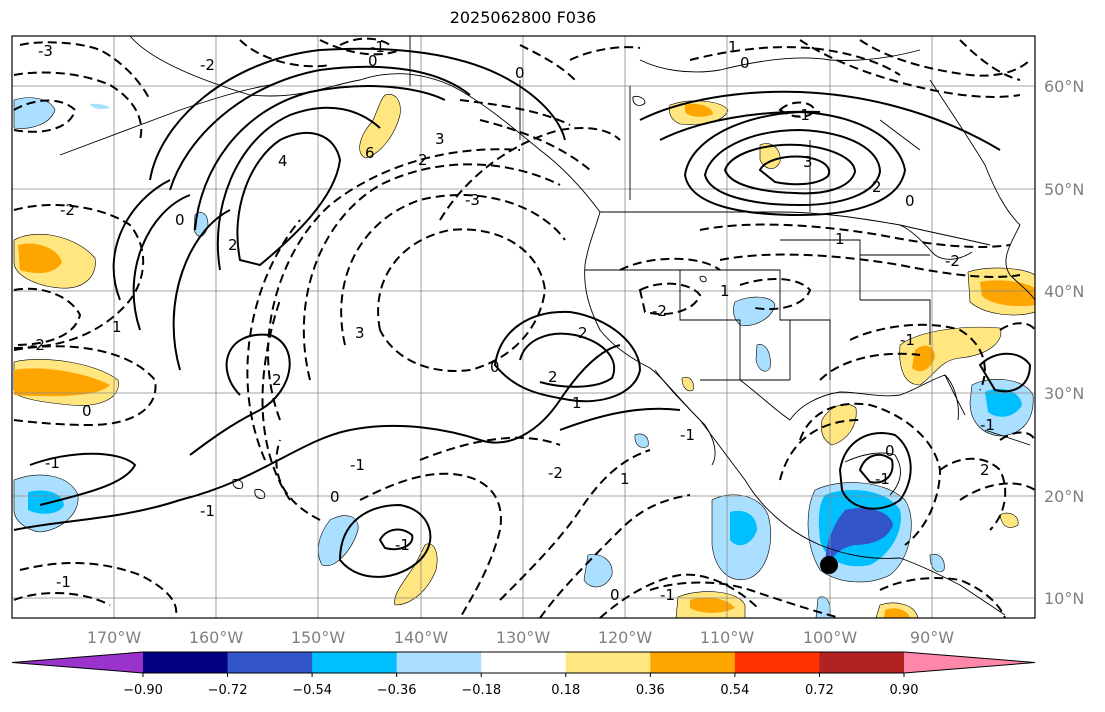  What do you see at coordinates (565, 690) in the screenshot?
I see `colorbar-tick-label: 0.18` at bounding box center [565, 690].